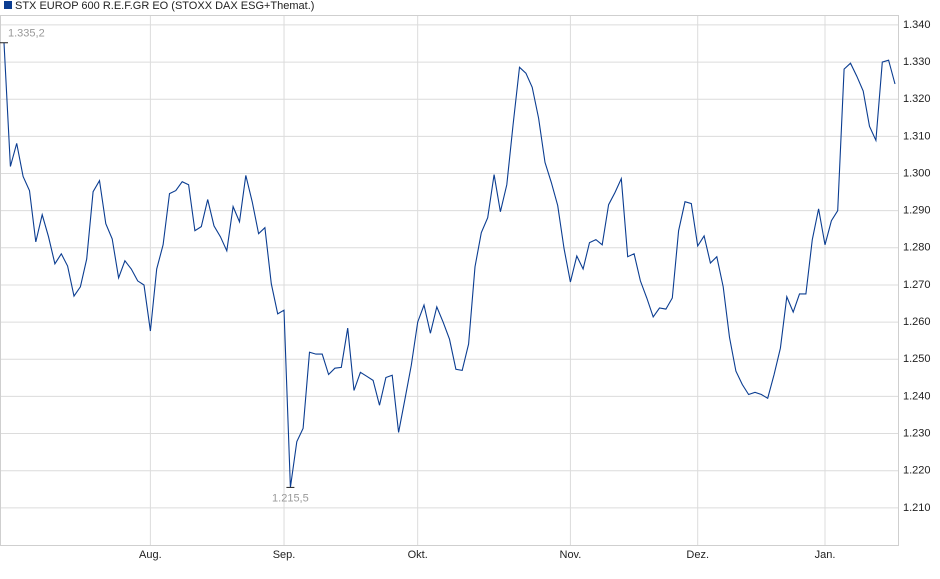 The height and width of the screenshot is (579, 940). I want to click on y-tick-label: 1.260, so click(917, 322).